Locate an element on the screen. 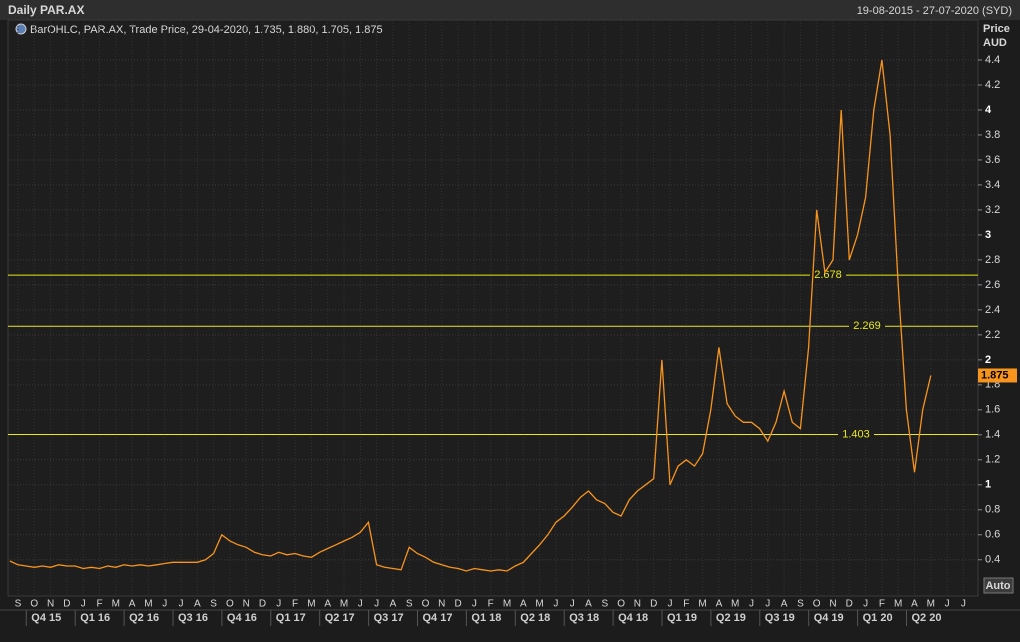  quarter-label: Q2 17 is located at coordinates (340, 618).